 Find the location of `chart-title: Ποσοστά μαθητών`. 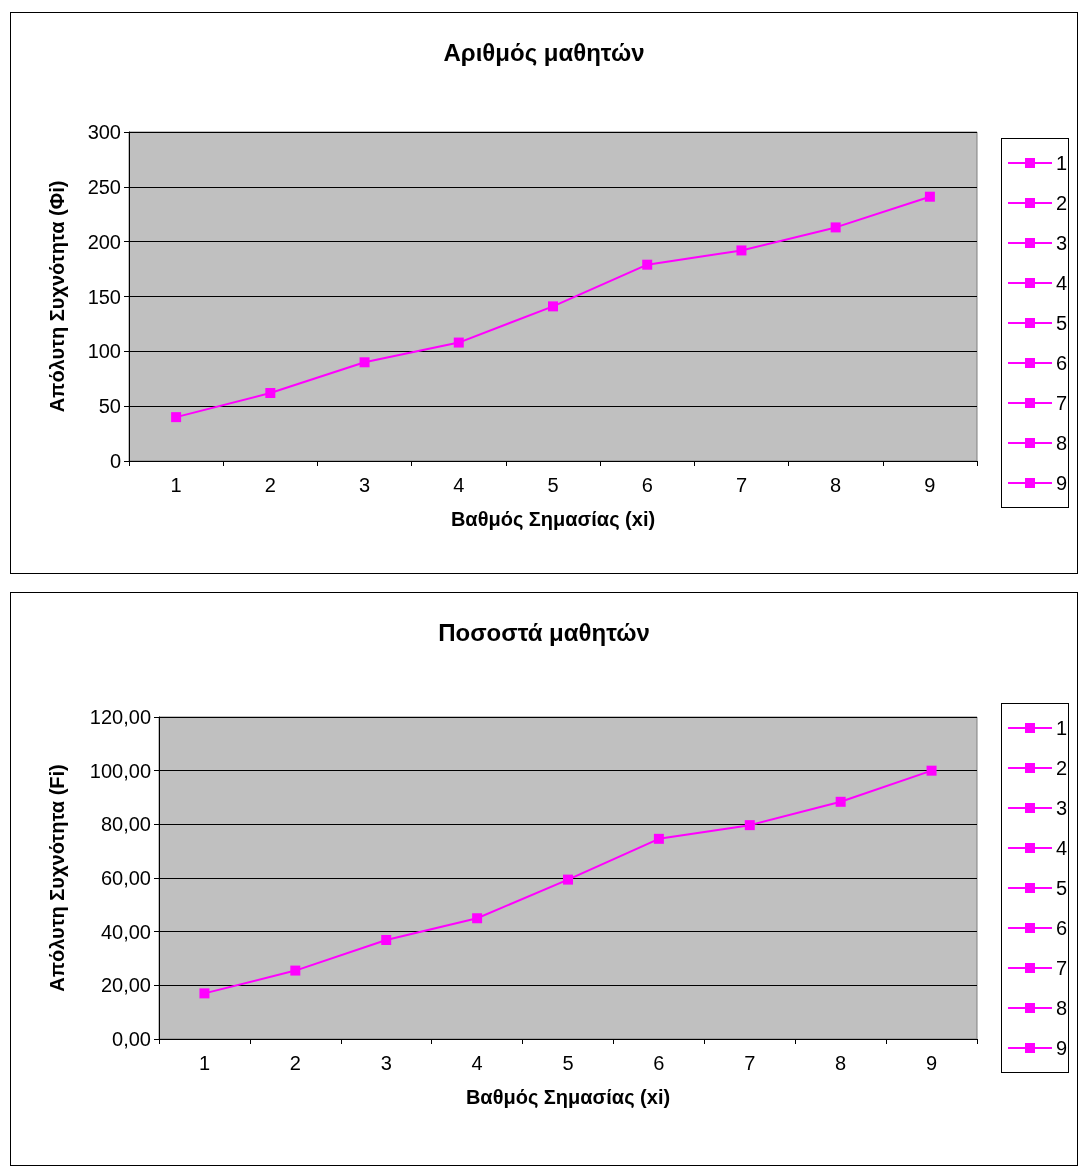

chart-title: Ποσοστά μαθητών is located at coordinates (544, 632).